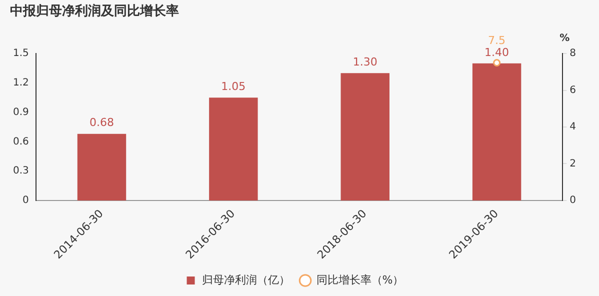 Image resolution: width=599 pixels, height=296 pixels. I want to click on y-tick-label: 0.3, so click(20, 171).